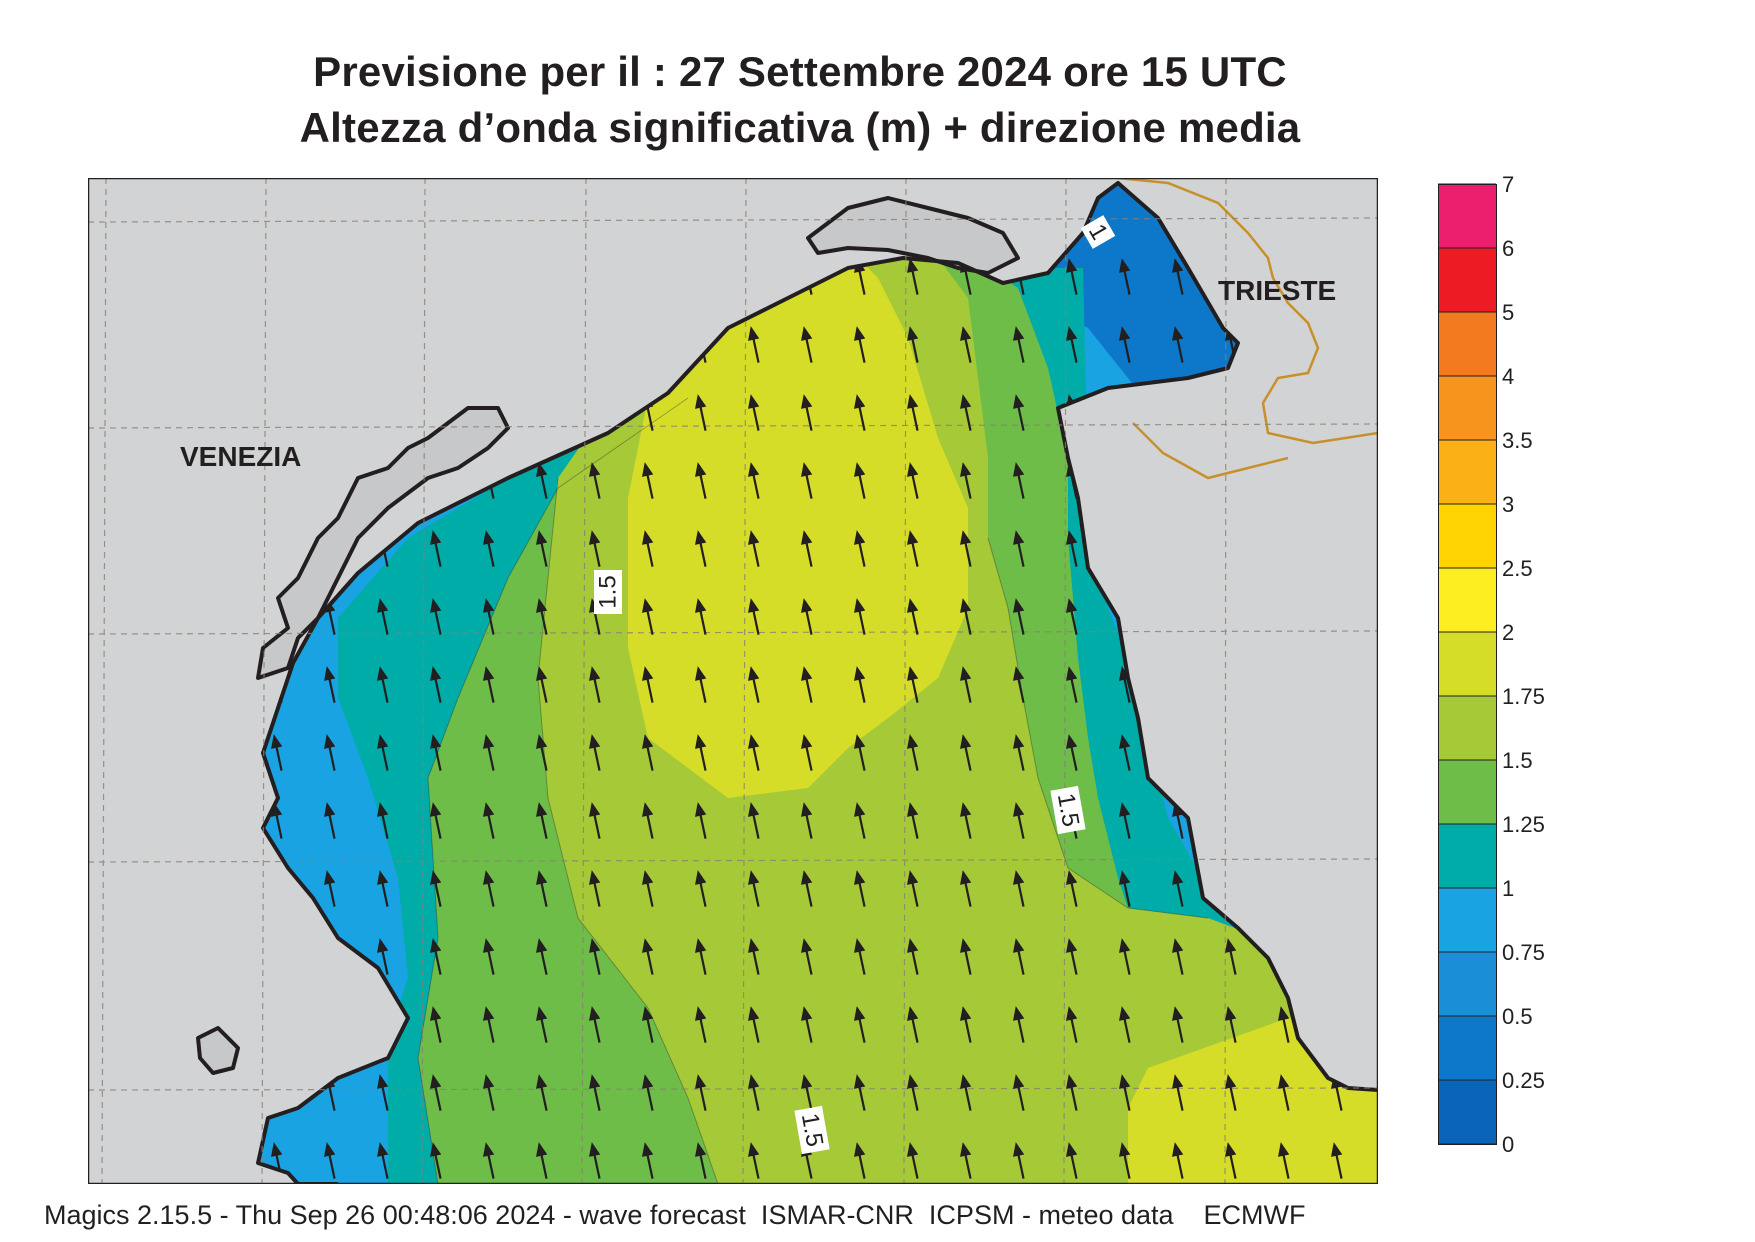 The height and width of the screenshot is (1242, 1755). What do you see at coordinates (1508, 312) in the screenshot?
I see `legend-tick-label: 5` at bounding box center [1508, 312].